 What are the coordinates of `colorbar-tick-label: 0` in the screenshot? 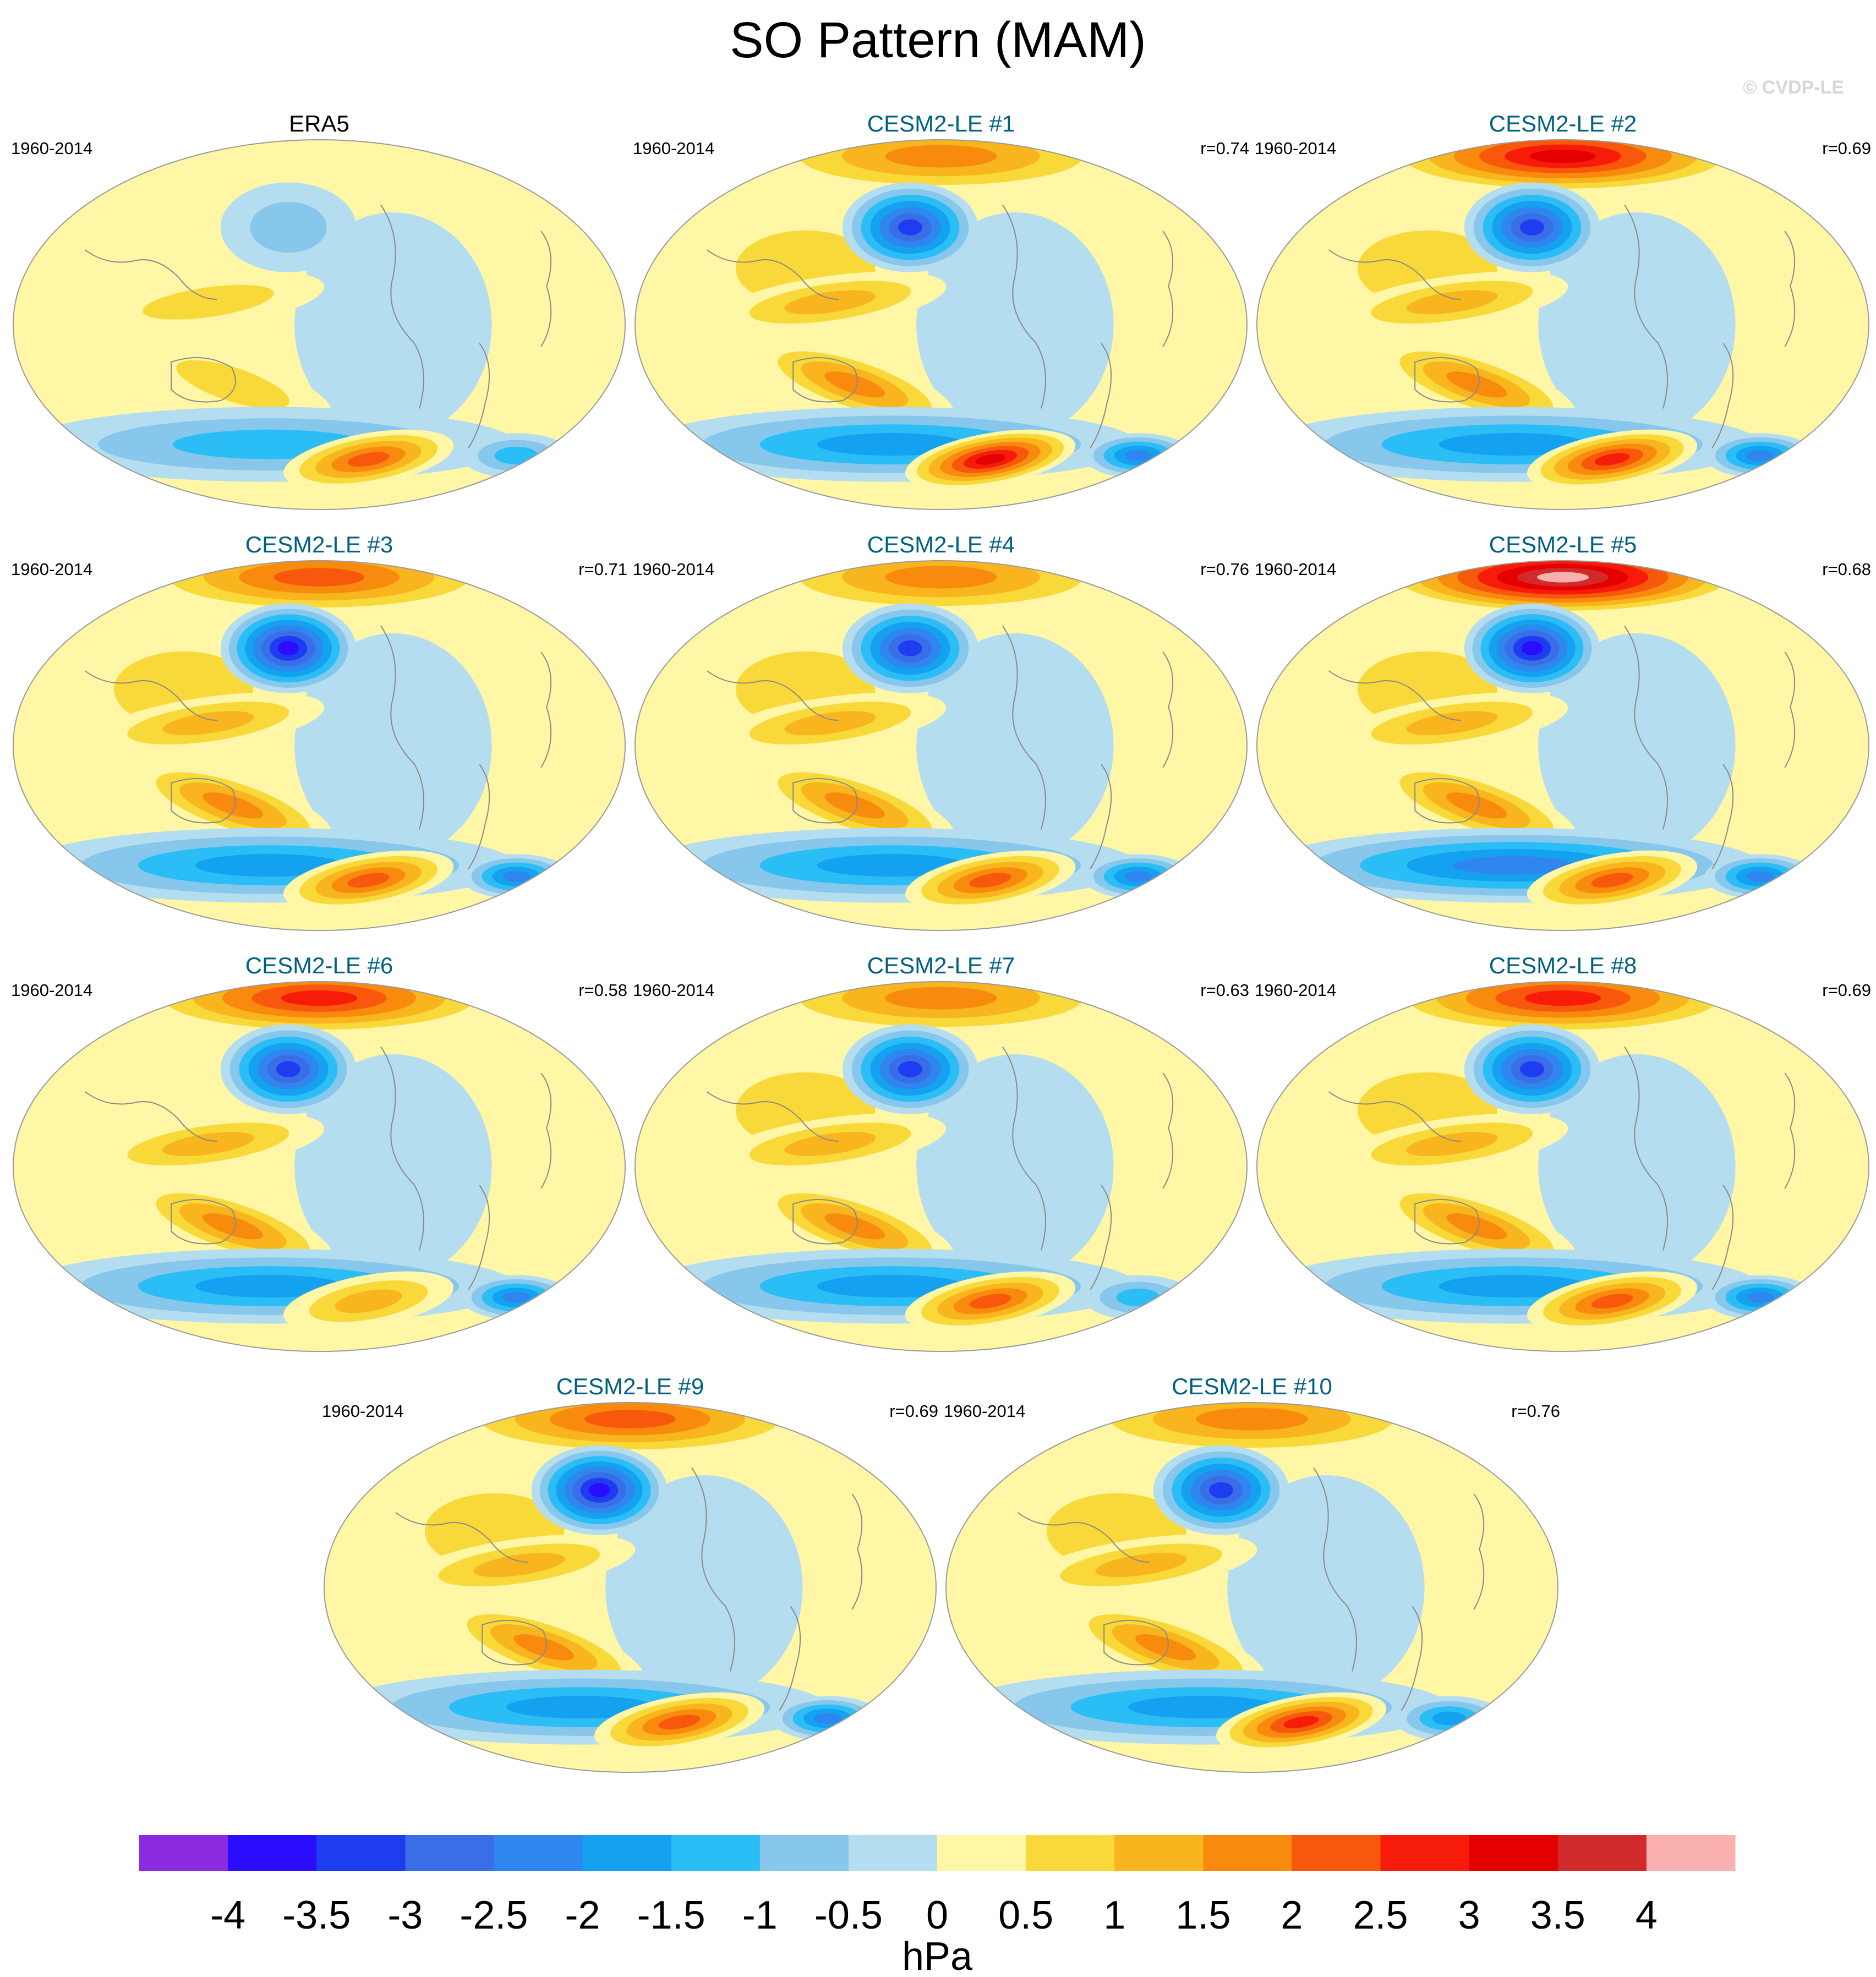 It's located at (937, 1915).